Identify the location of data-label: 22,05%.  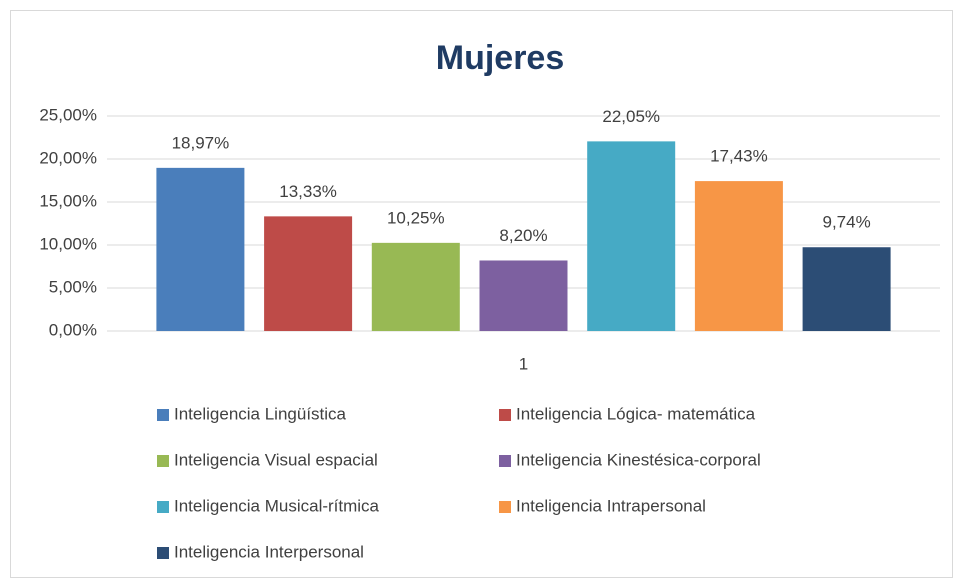
(631, 116).